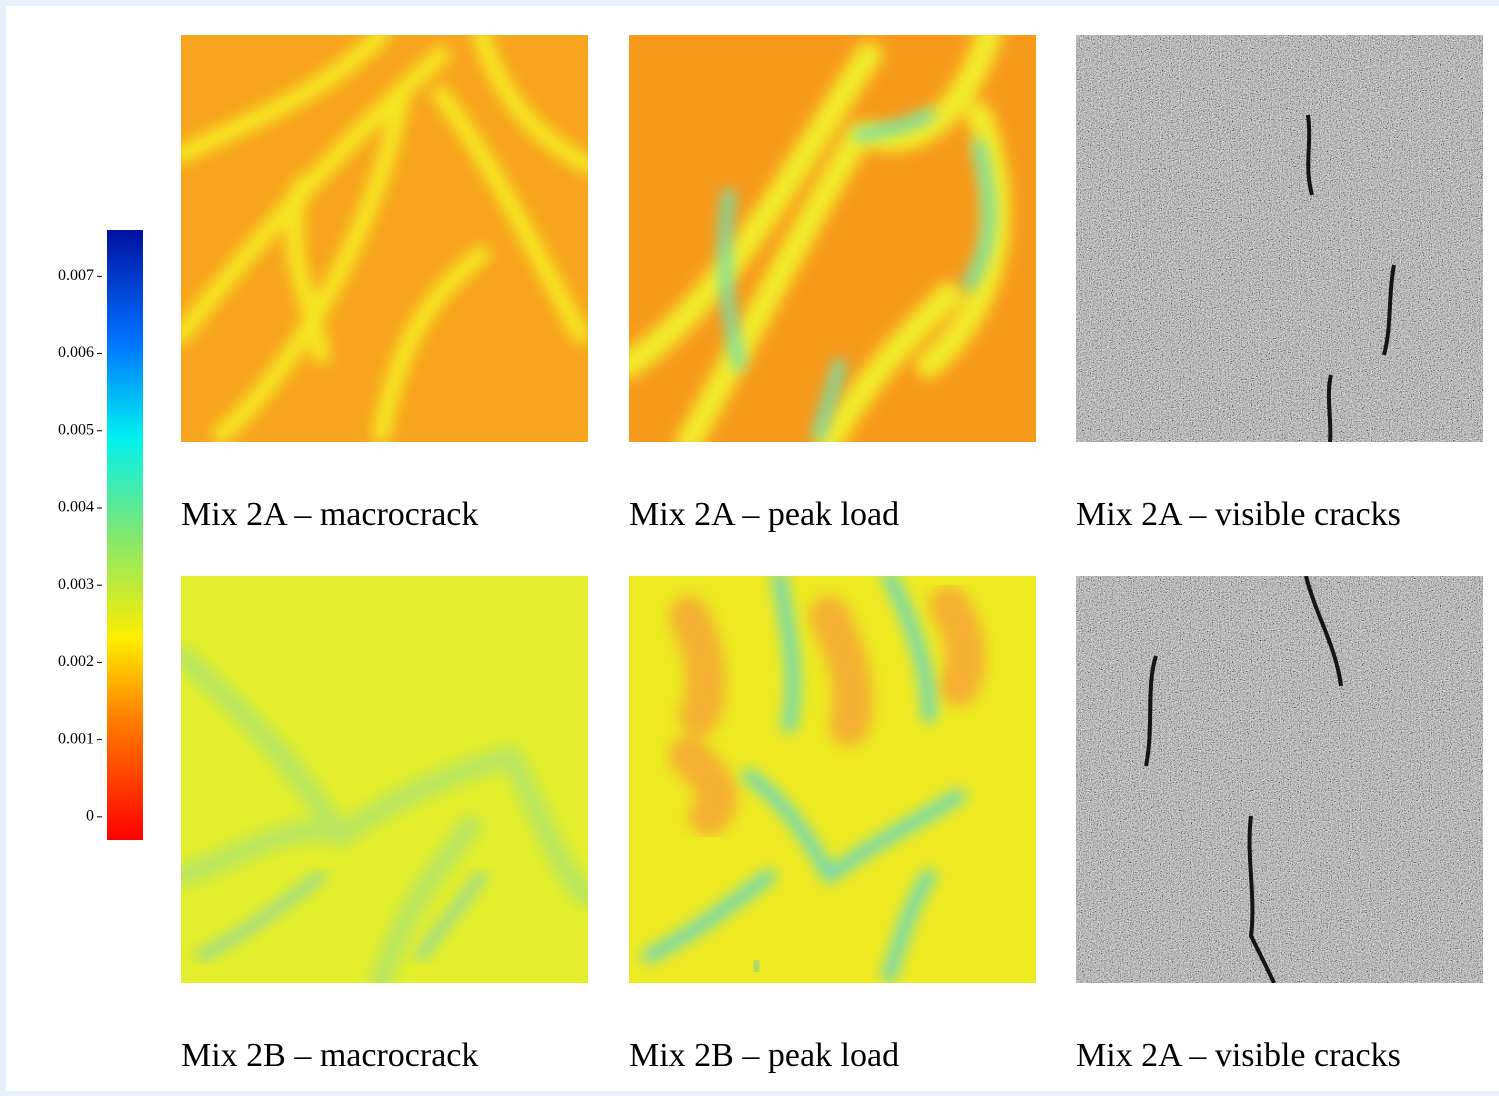  Describe the element at coordinates (329, 1055) in the screenshot. I see `panel-caption: Mix 2B – macrocrack` at that location.